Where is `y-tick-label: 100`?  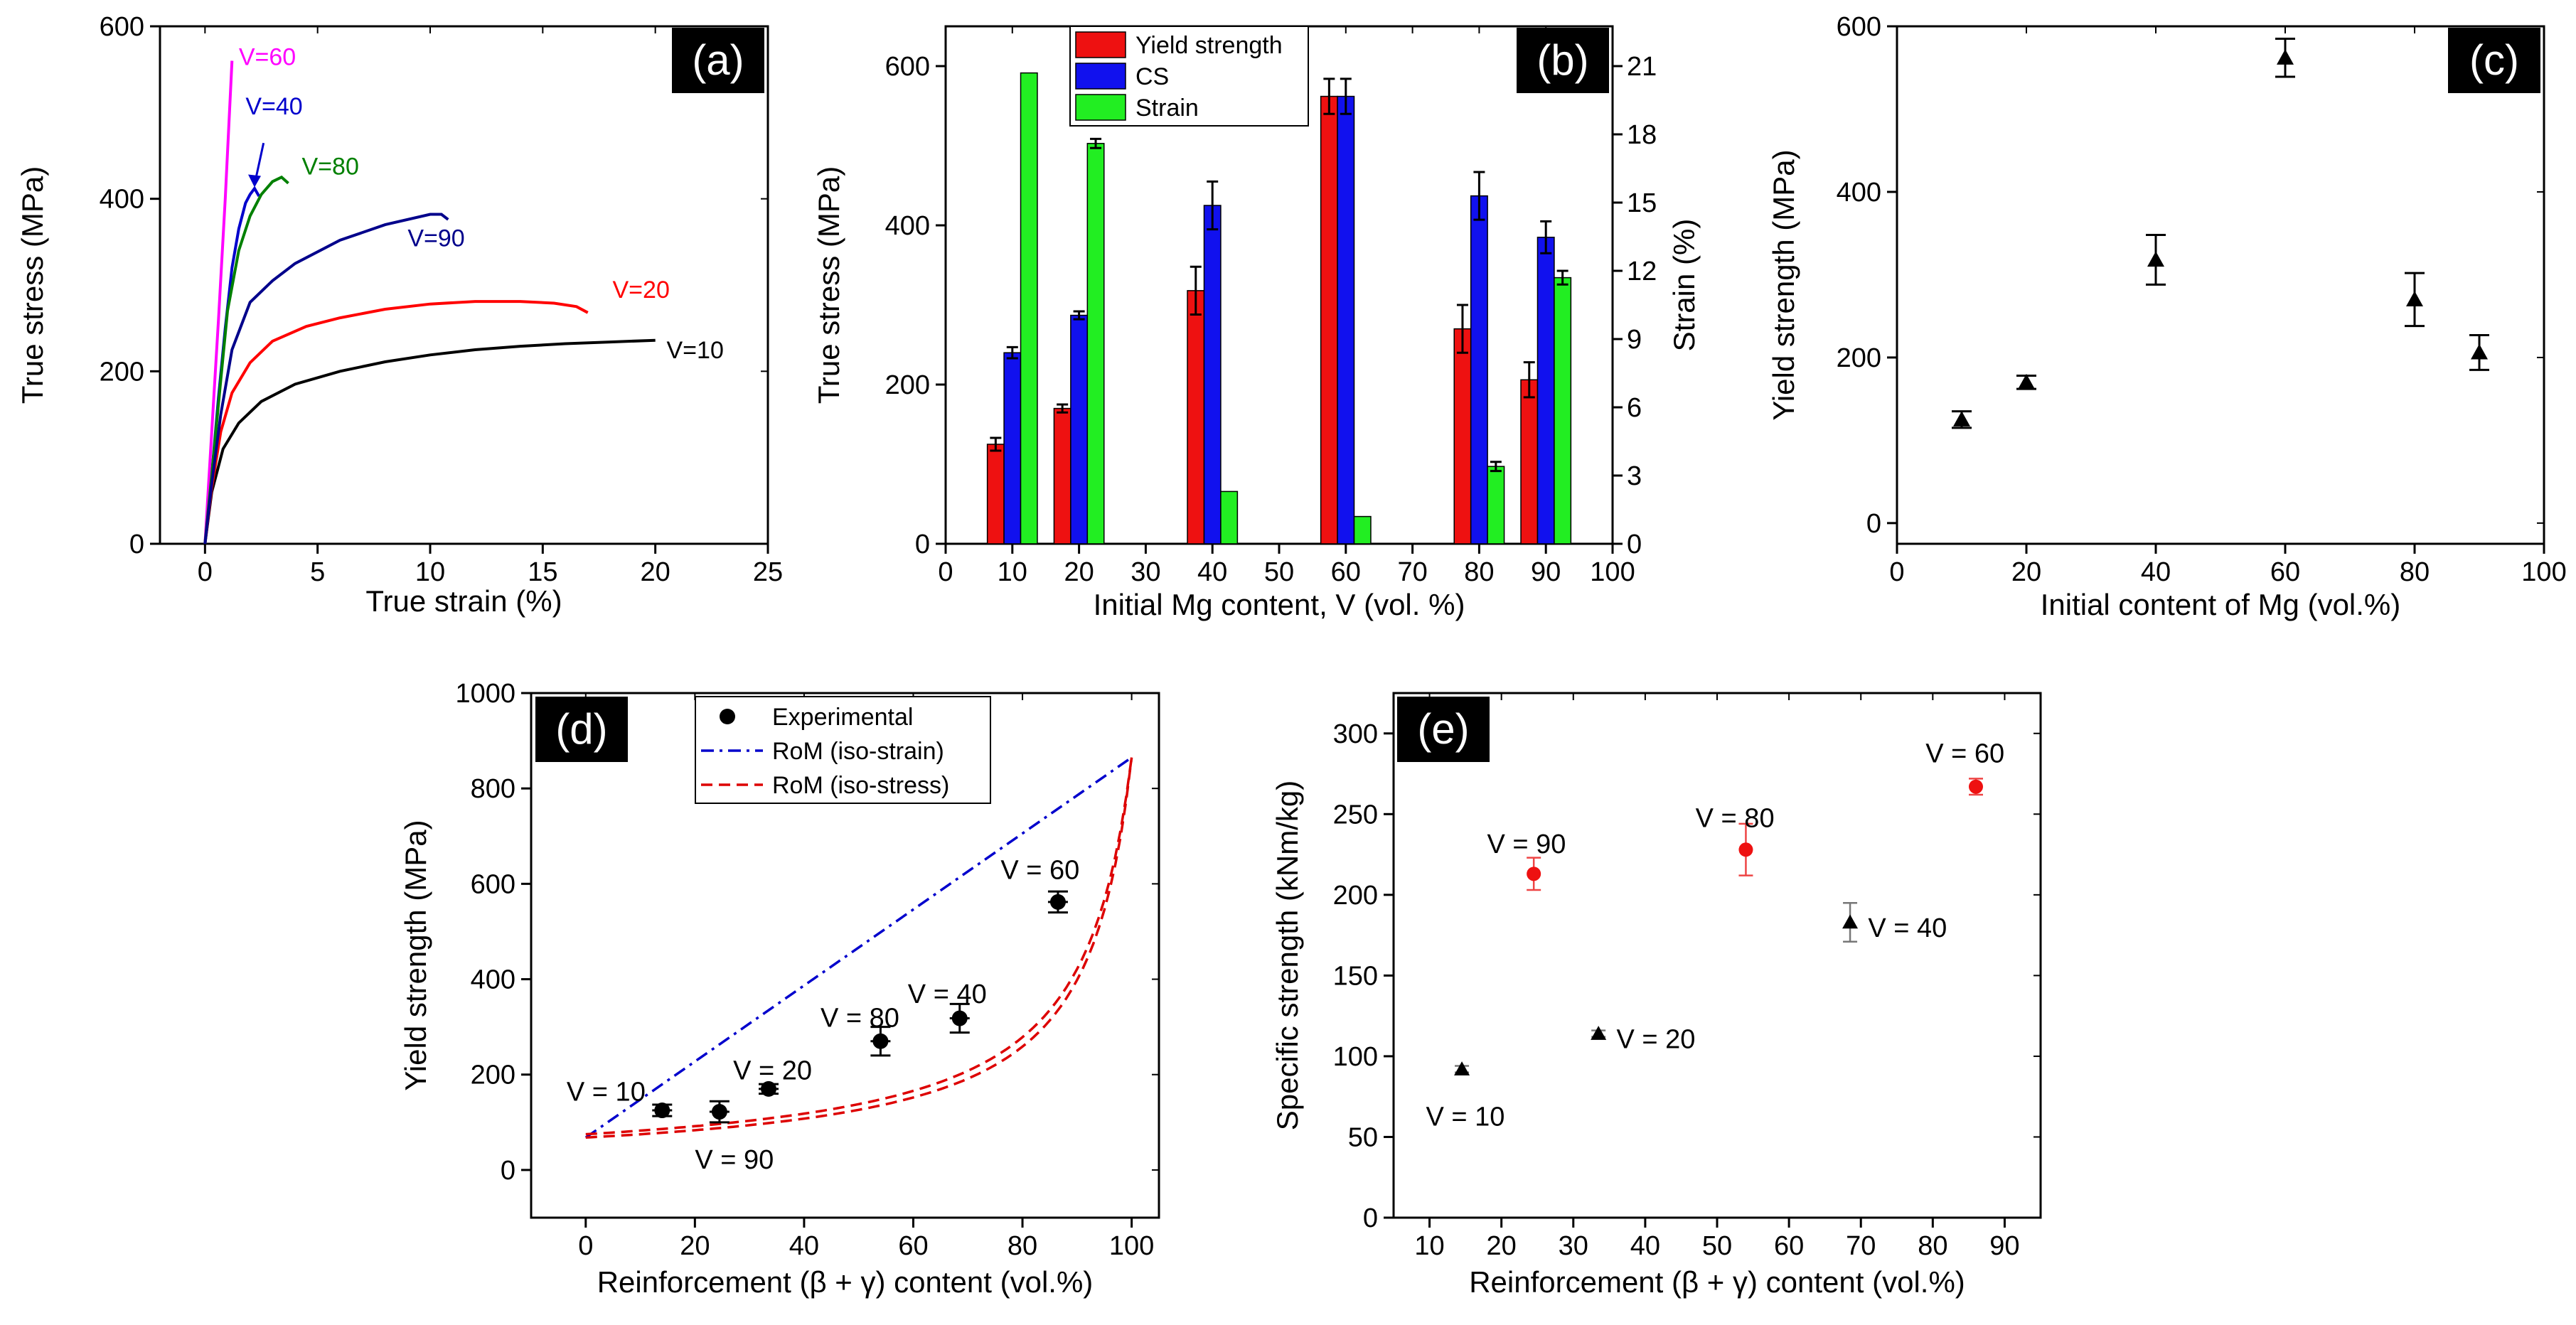 y-tick-label: 100 is located at coordinates (1355, 1057).